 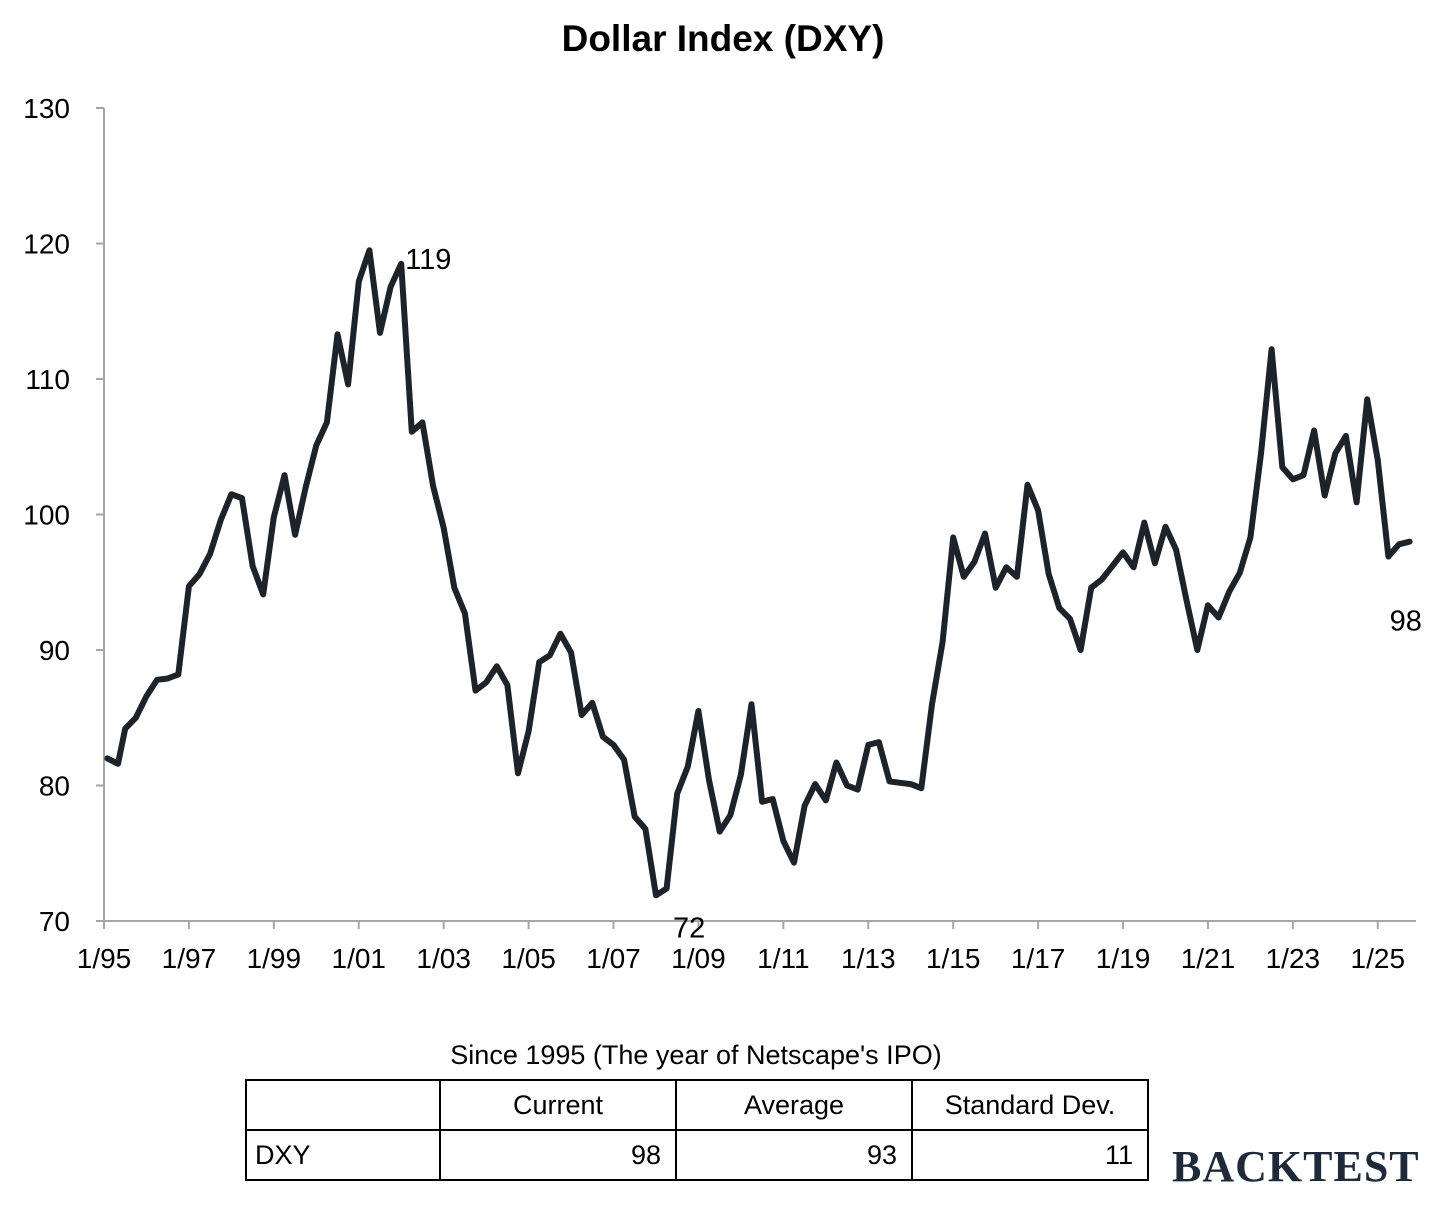 What do you see at coordinates (428, 260) in the screenshot?
I see `annotation-label: 119` at bounding box center [428, 260].